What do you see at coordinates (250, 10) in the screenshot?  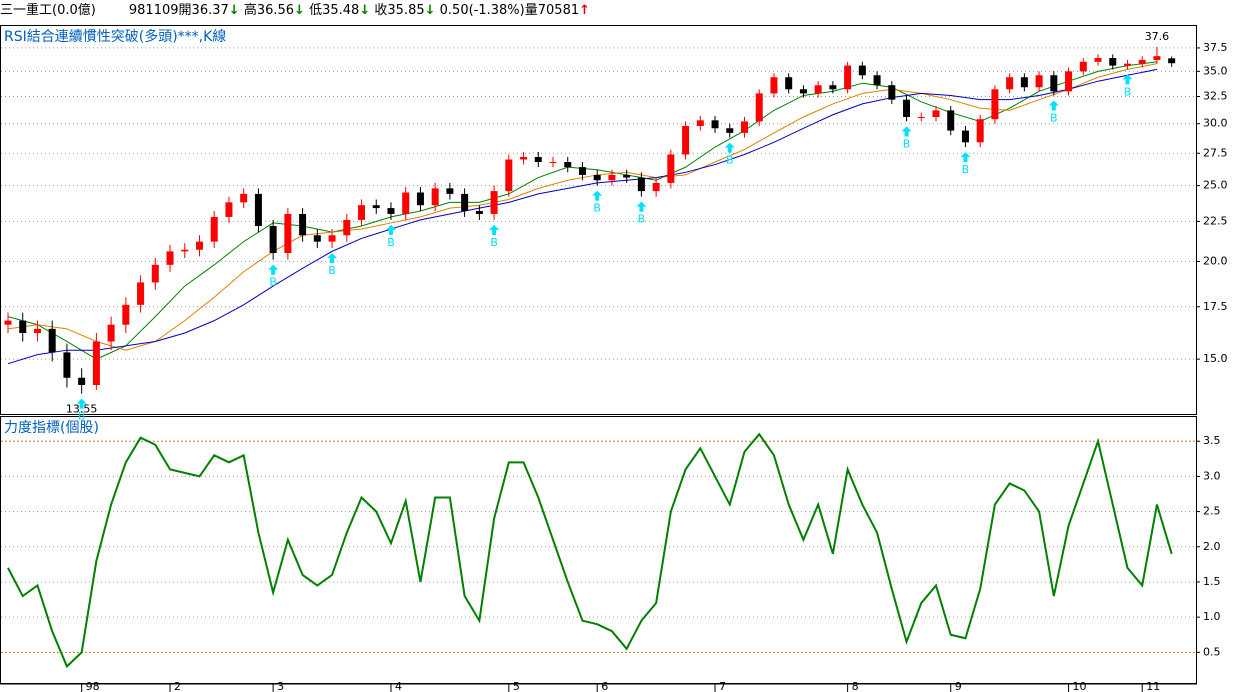 I see `label: 高` at bounding box center [250, 10].